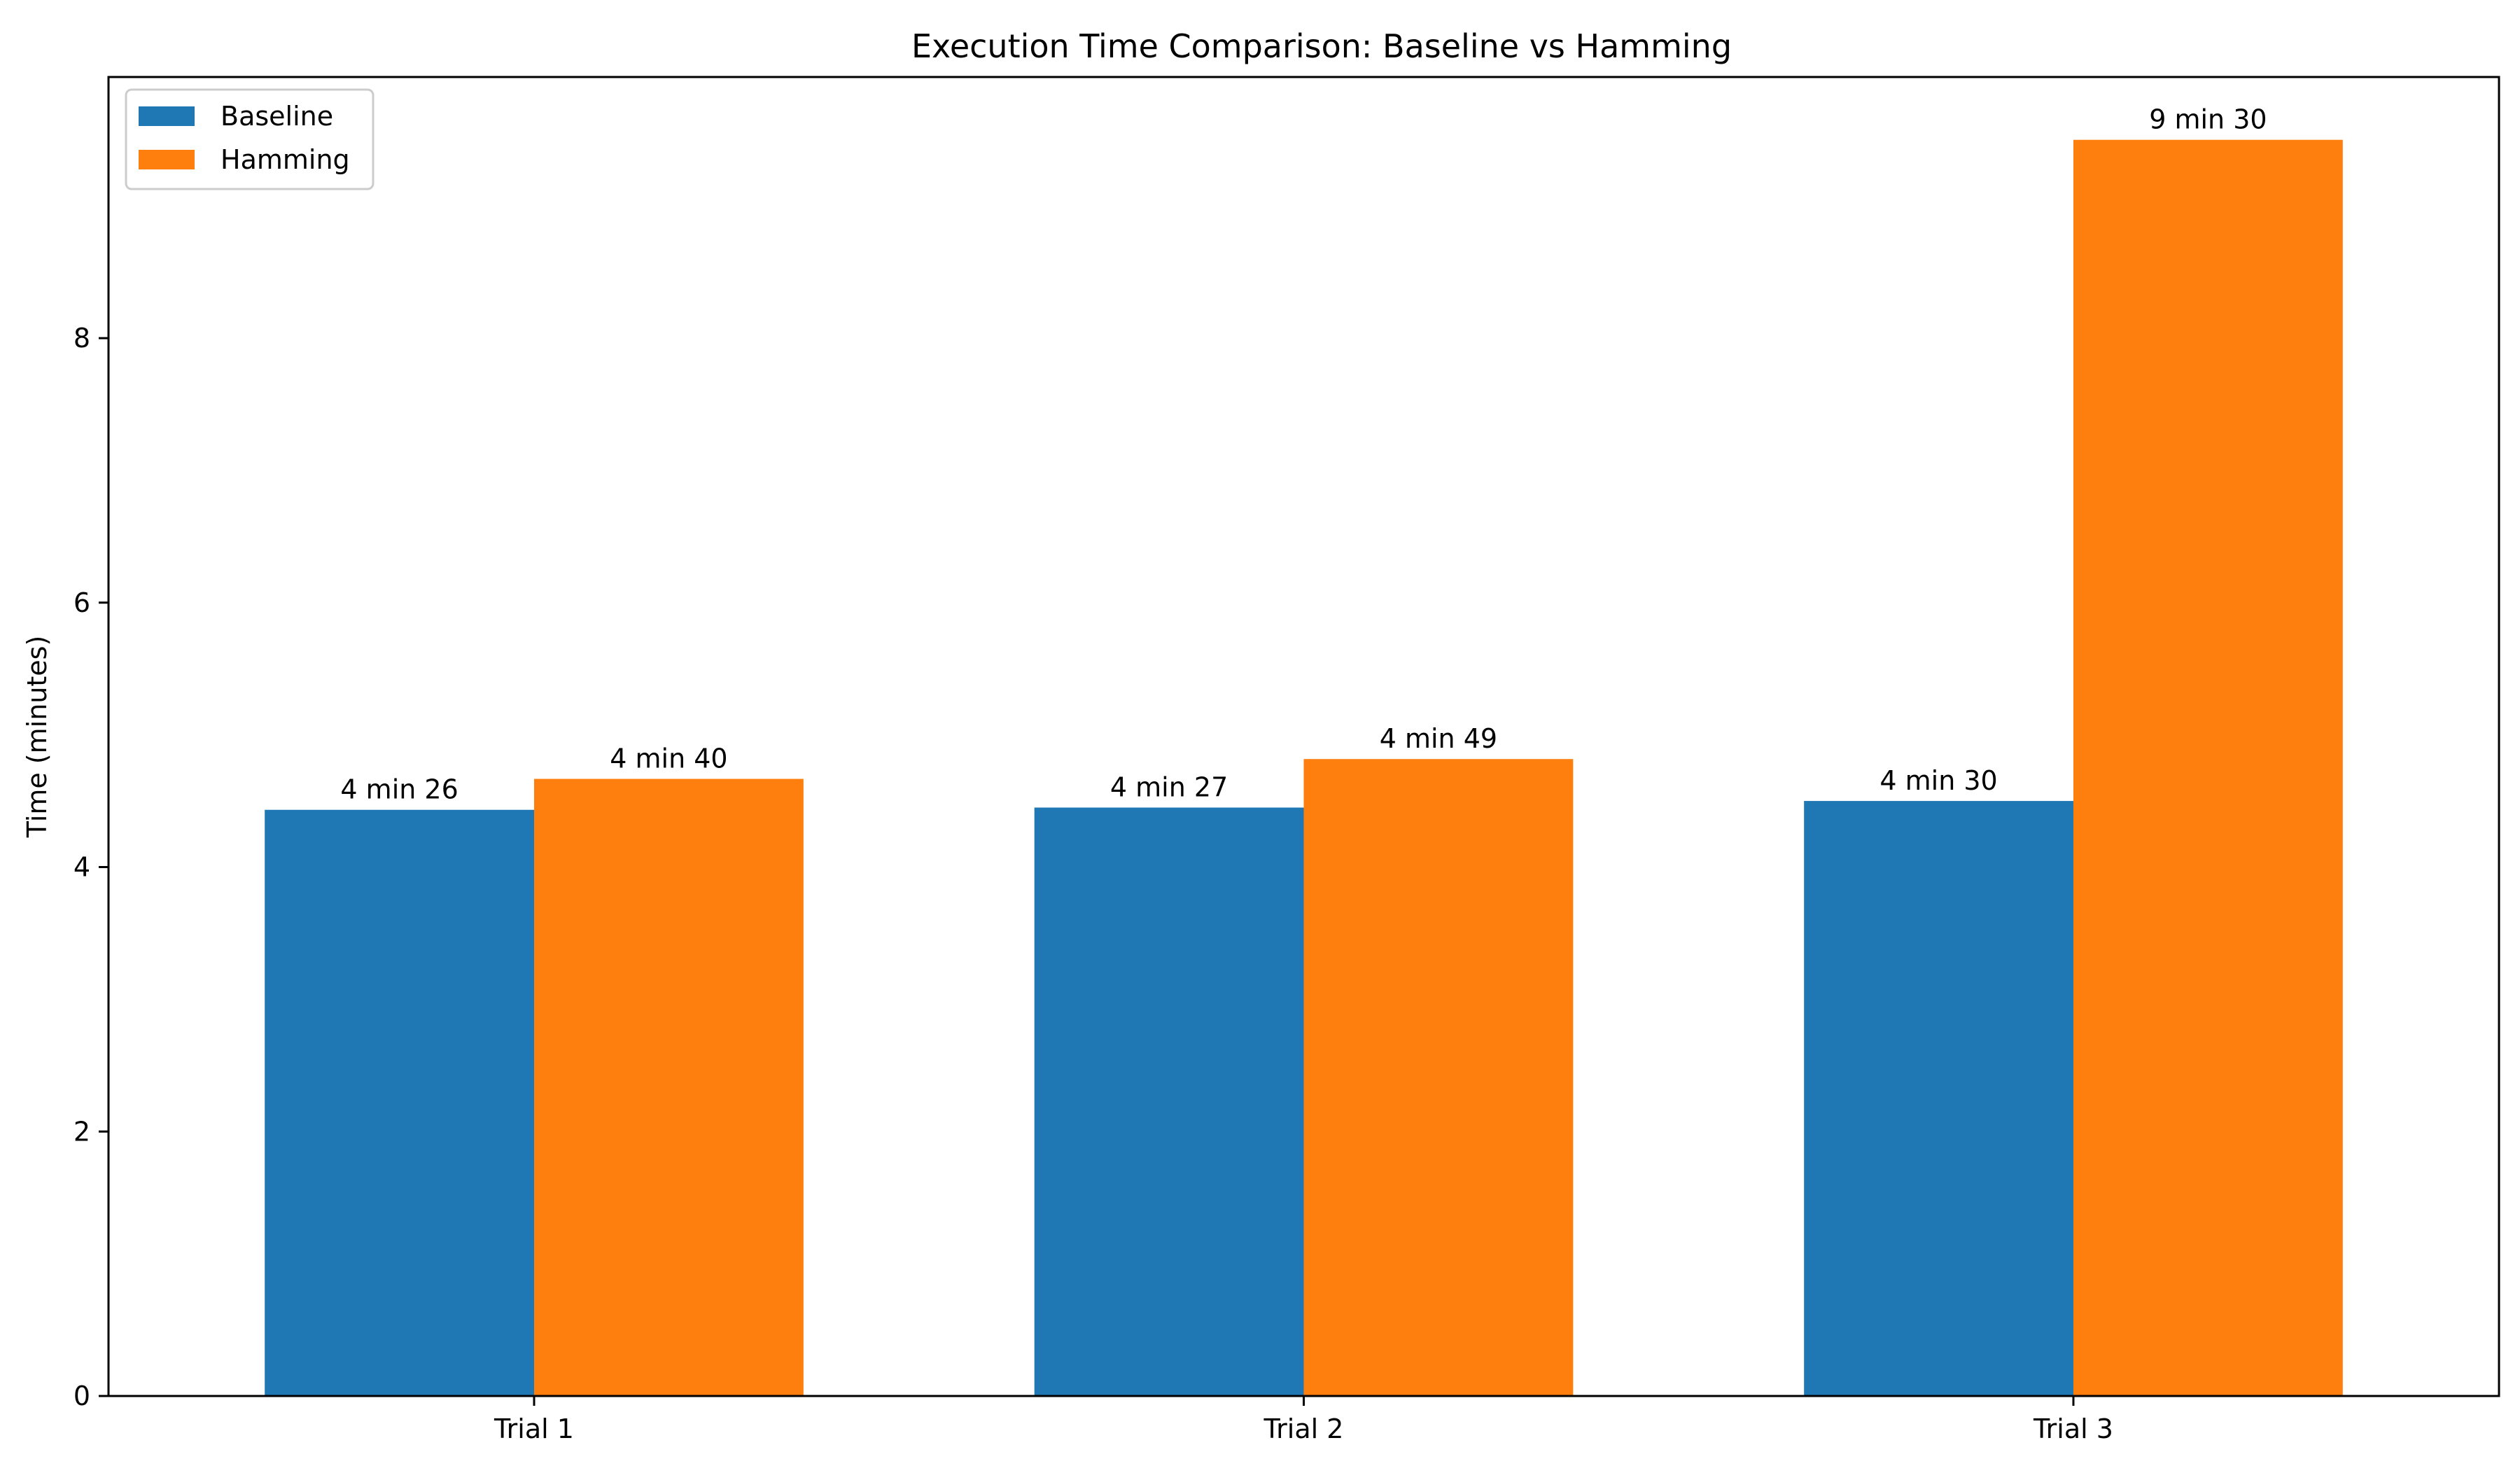  Describe the element at coordinates (399, 789) in the screenshot. I see `data-label: 4 min 26` at that location.